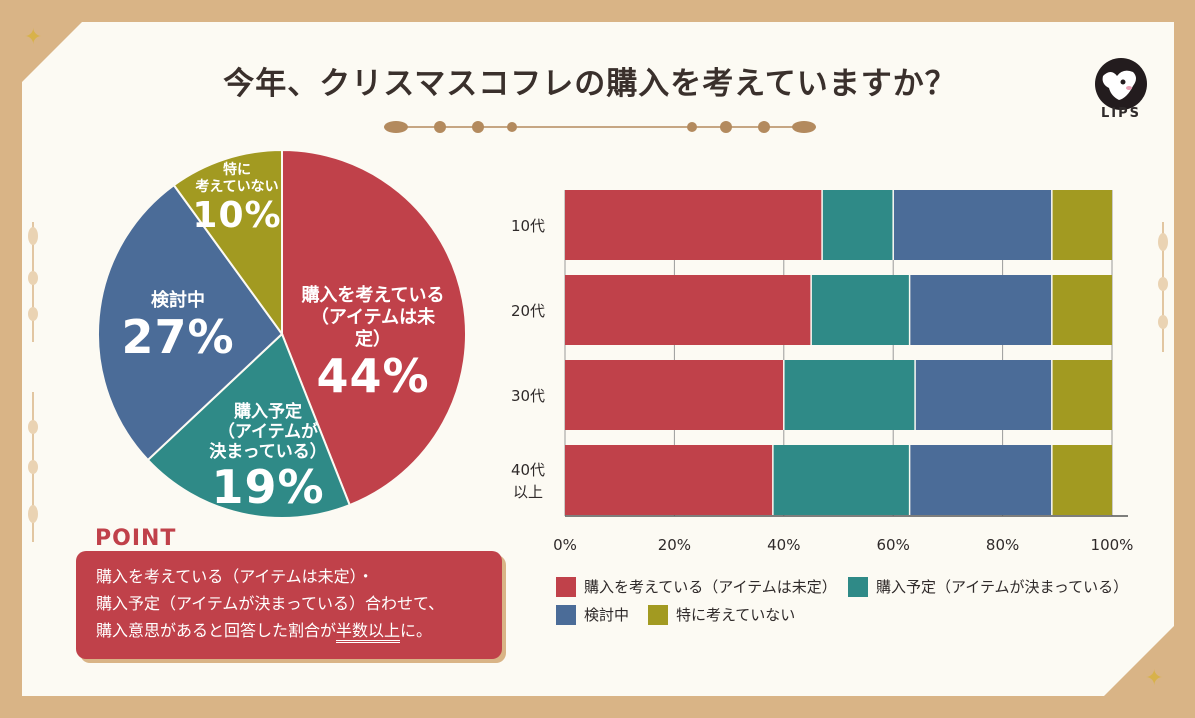  I want to click on point-line: 購入意思があると回答した割合が半数以上に。, so click(294, 630).